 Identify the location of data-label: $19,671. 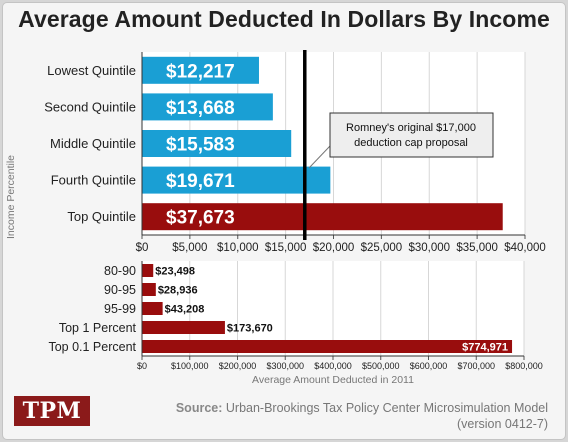
(200, 181).